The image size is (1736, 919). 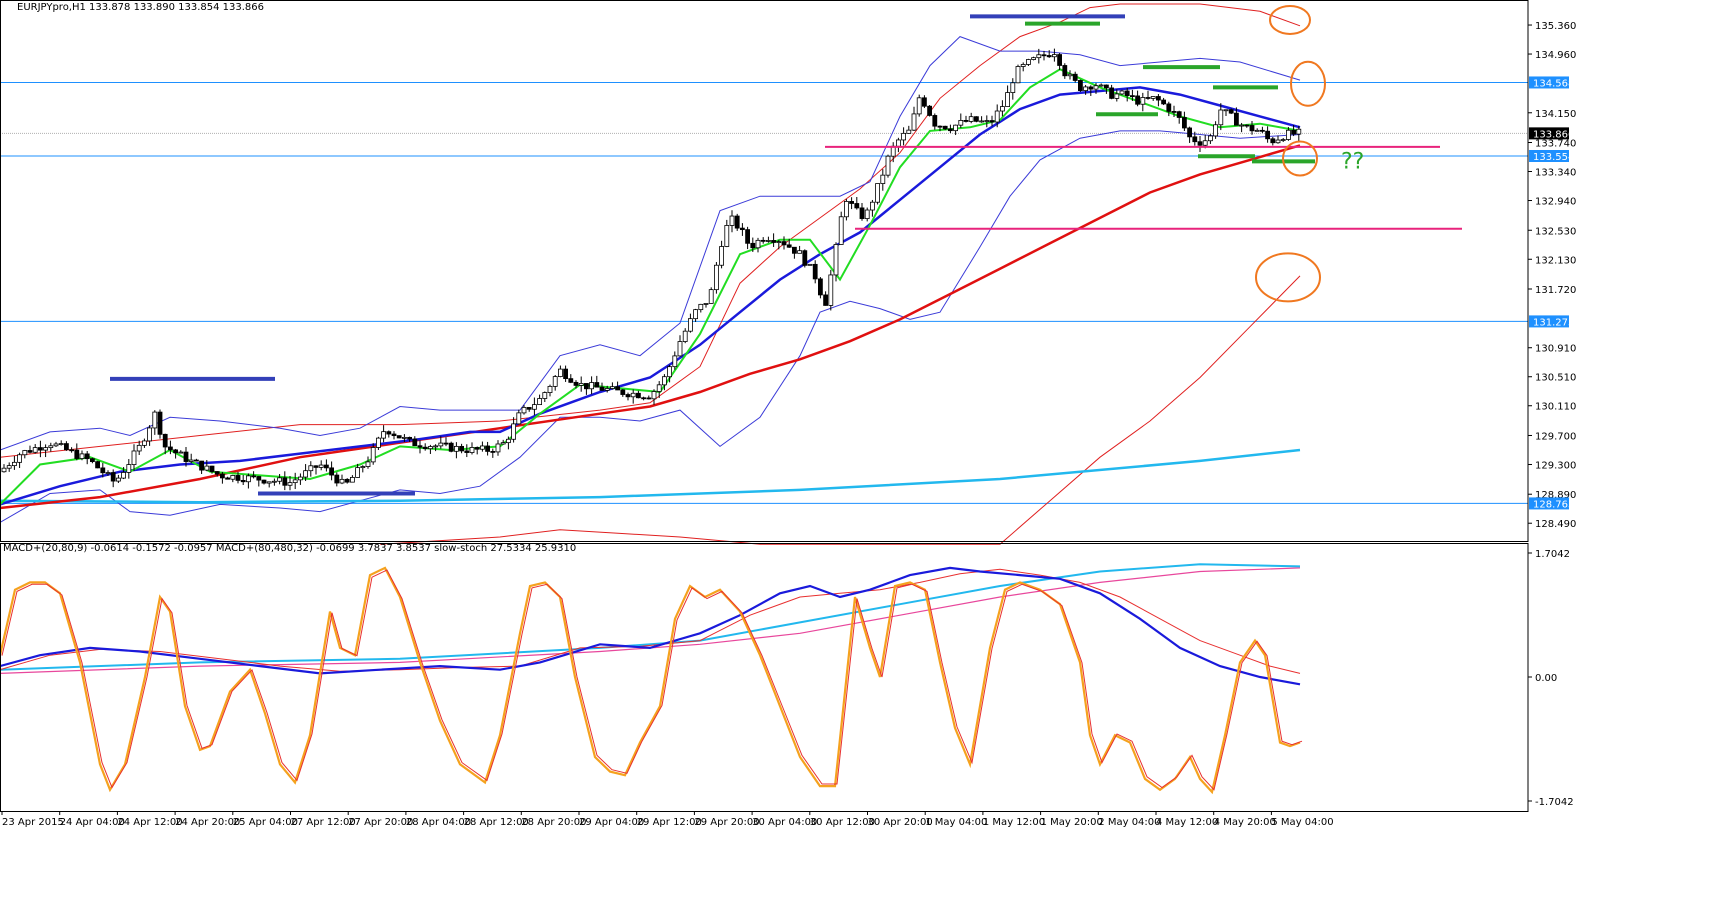 What do you see at coordinates (1555, 407) in the screenshot?
I see `y-tick-label-11: 130.110` at bounding box center [1555, 407].